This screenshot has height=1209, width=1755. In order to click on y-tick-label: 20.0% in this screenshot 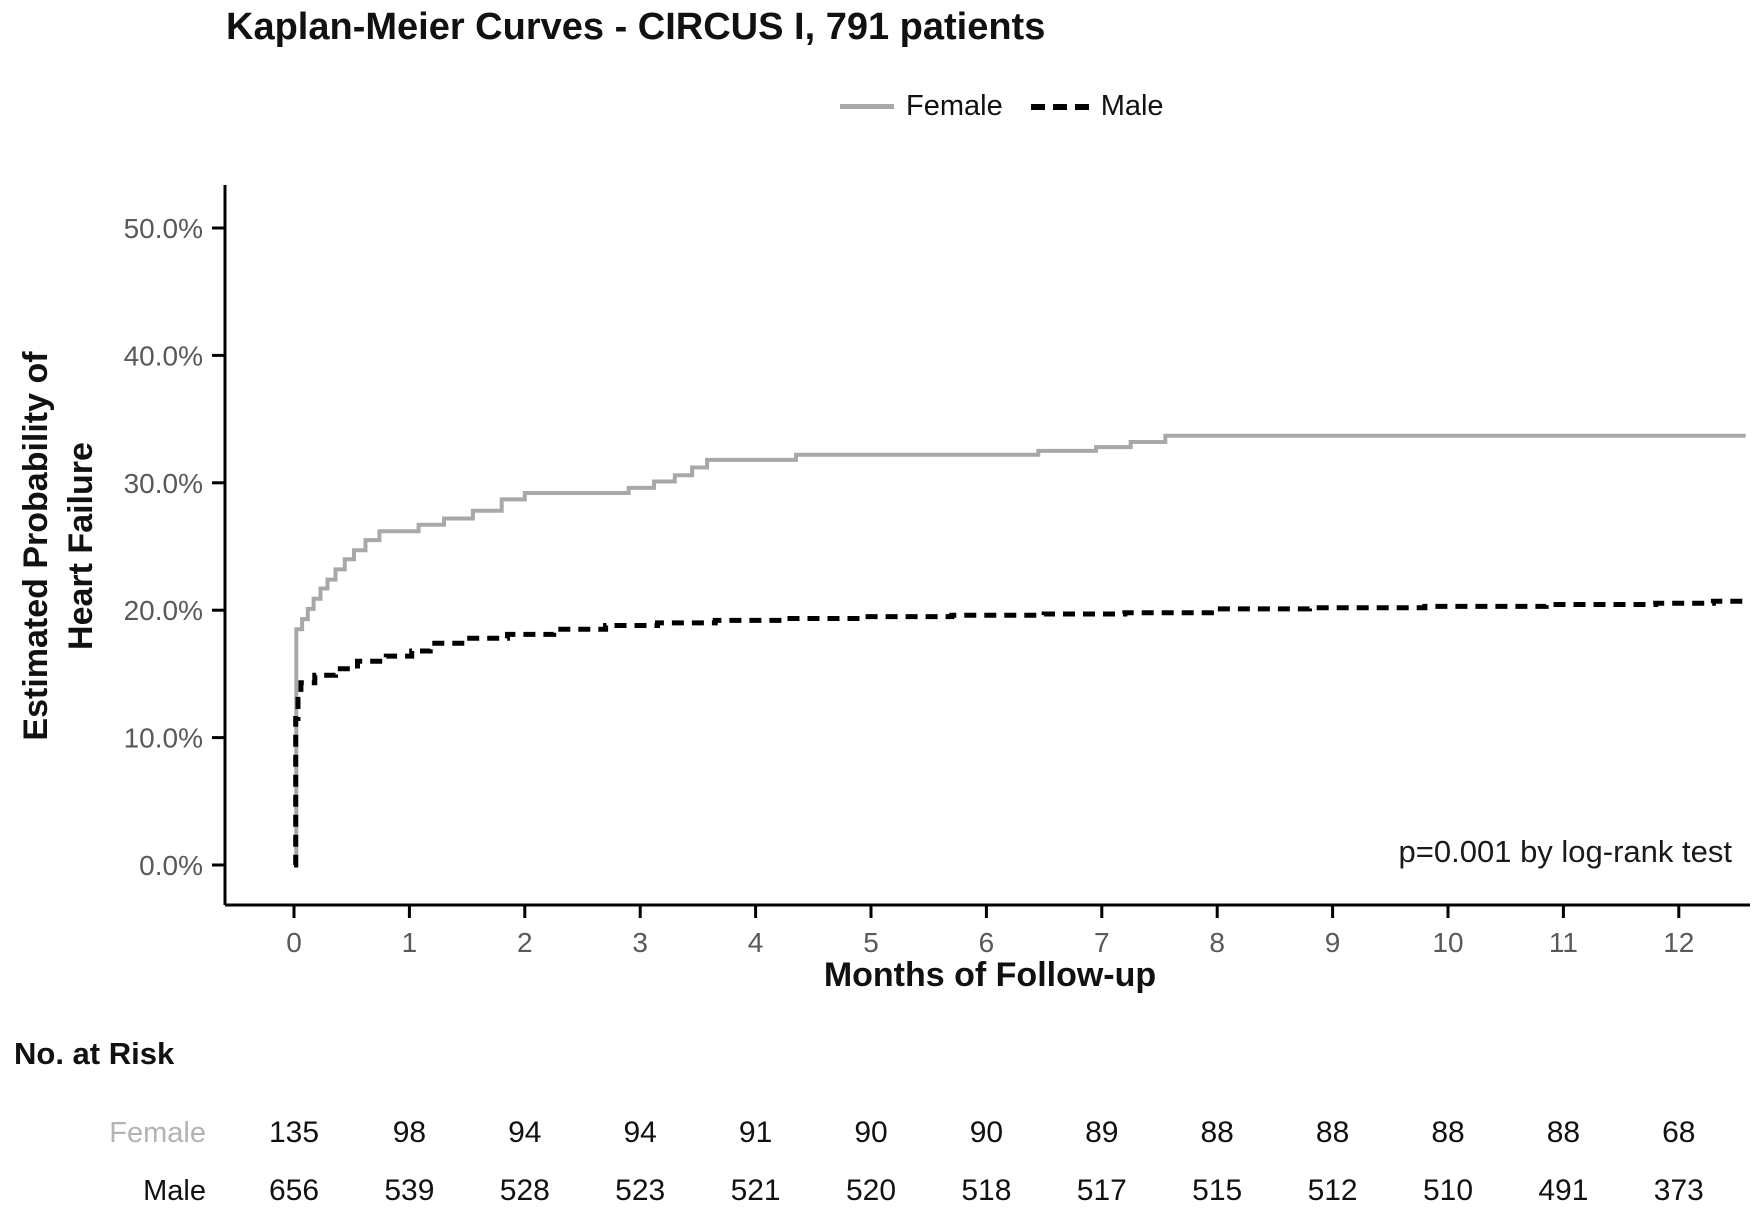, I will do `click(163, 610)`.